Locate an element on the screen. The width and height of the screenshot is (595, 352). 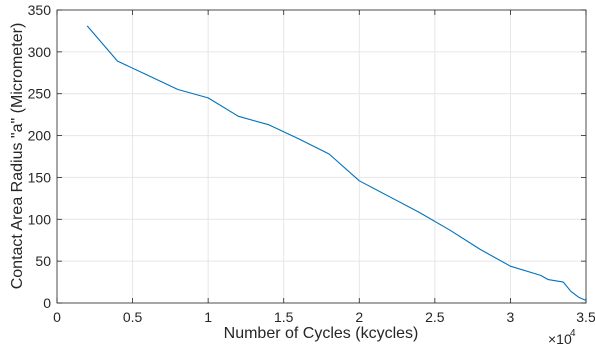
y-tick-label: 300 is located at coordinates (40, 52).